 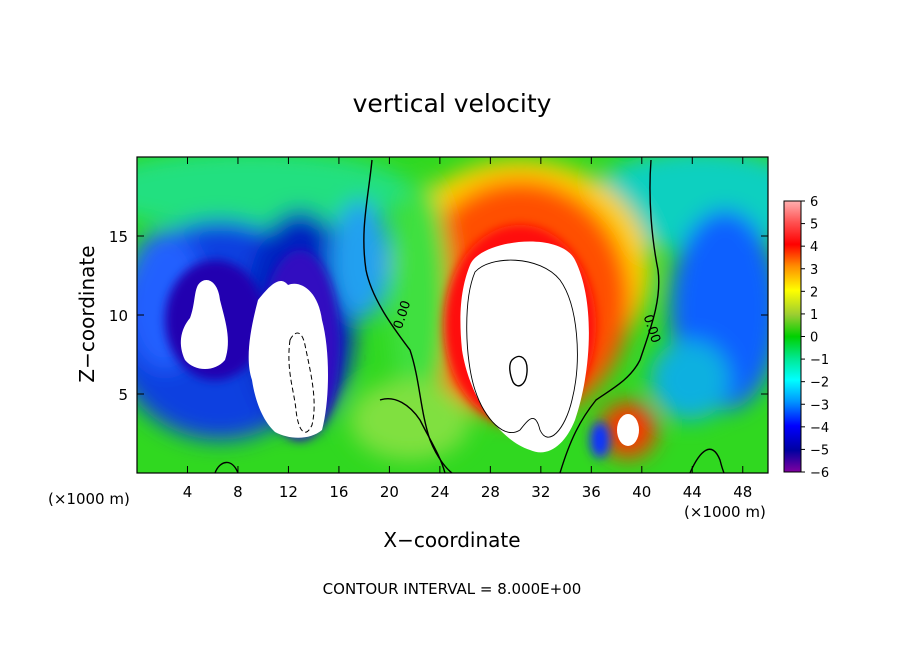 What do you see at coordinates (819, 405) in the screenshot?
I see `colorbar-label: −3` at bounding box center [819, 405].